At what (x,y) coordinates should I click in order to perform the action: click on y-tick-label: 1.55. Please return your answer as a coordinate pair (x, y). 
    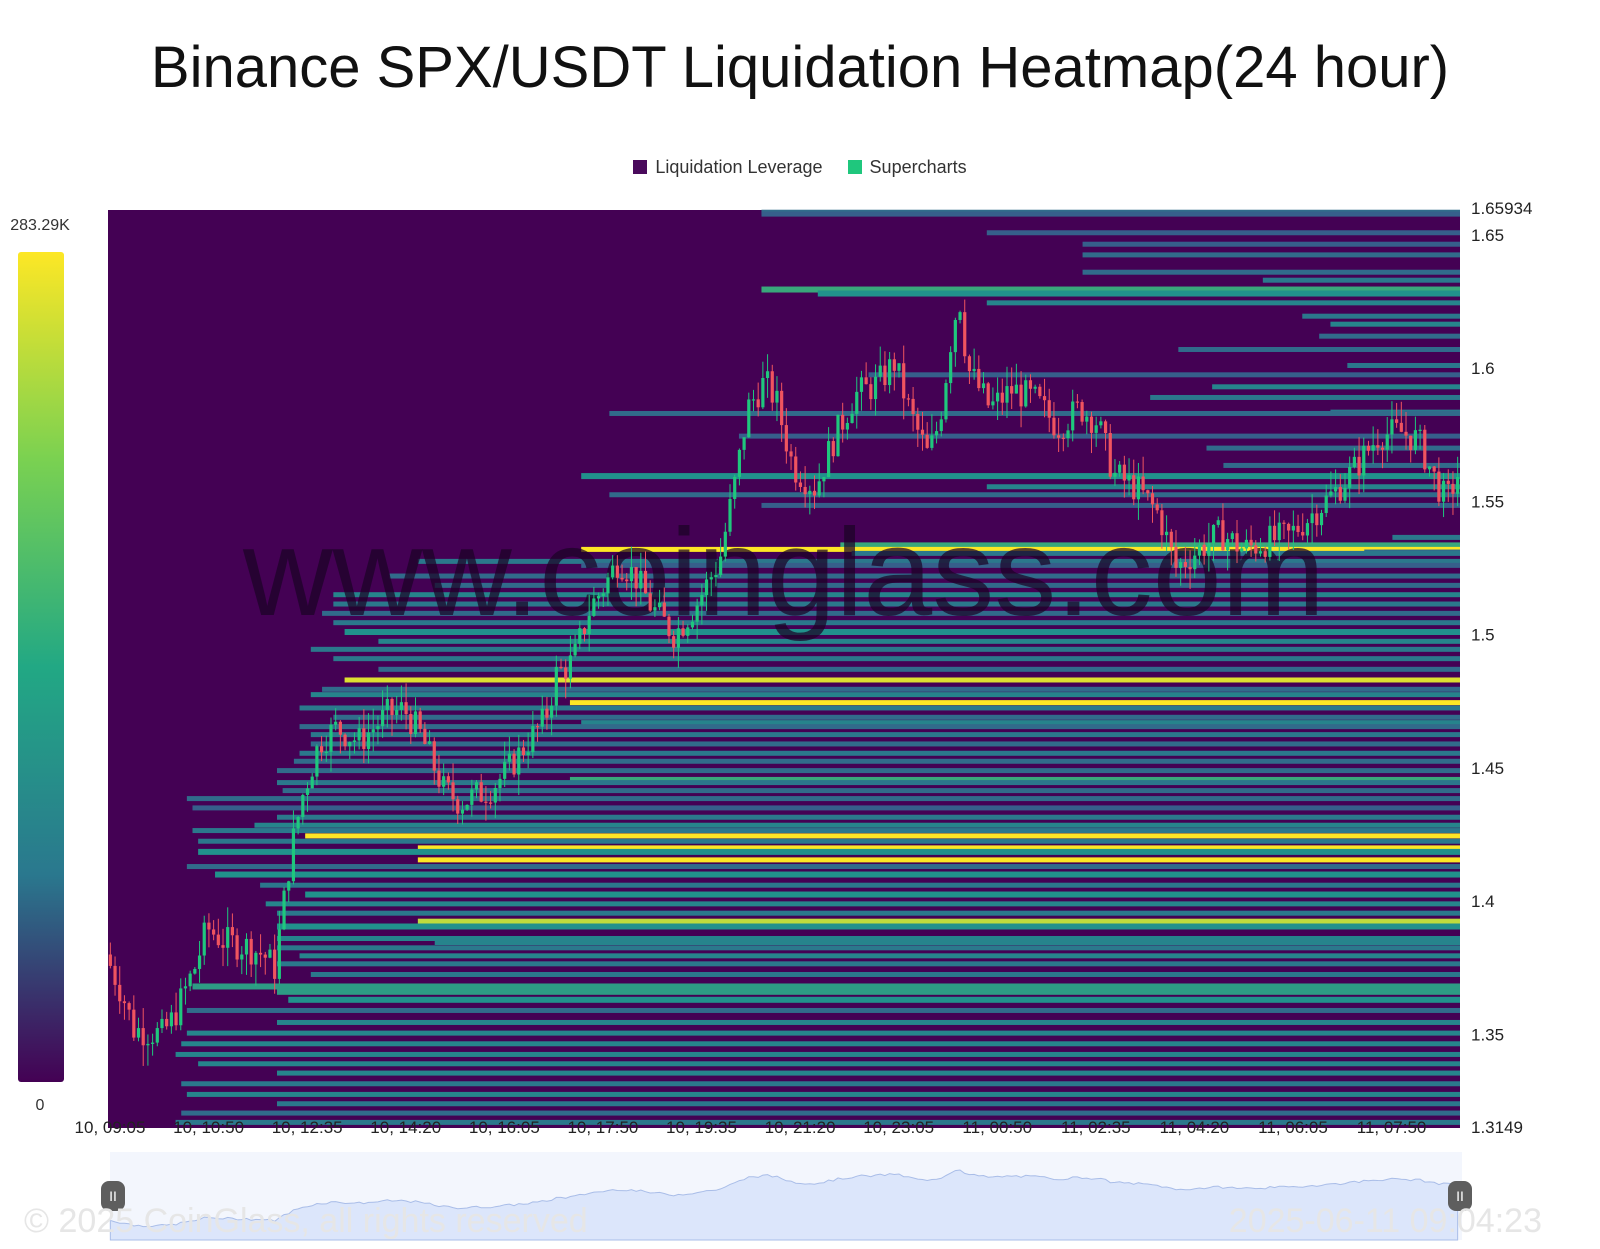
    Looking at the image, I should click on (1487, 501).